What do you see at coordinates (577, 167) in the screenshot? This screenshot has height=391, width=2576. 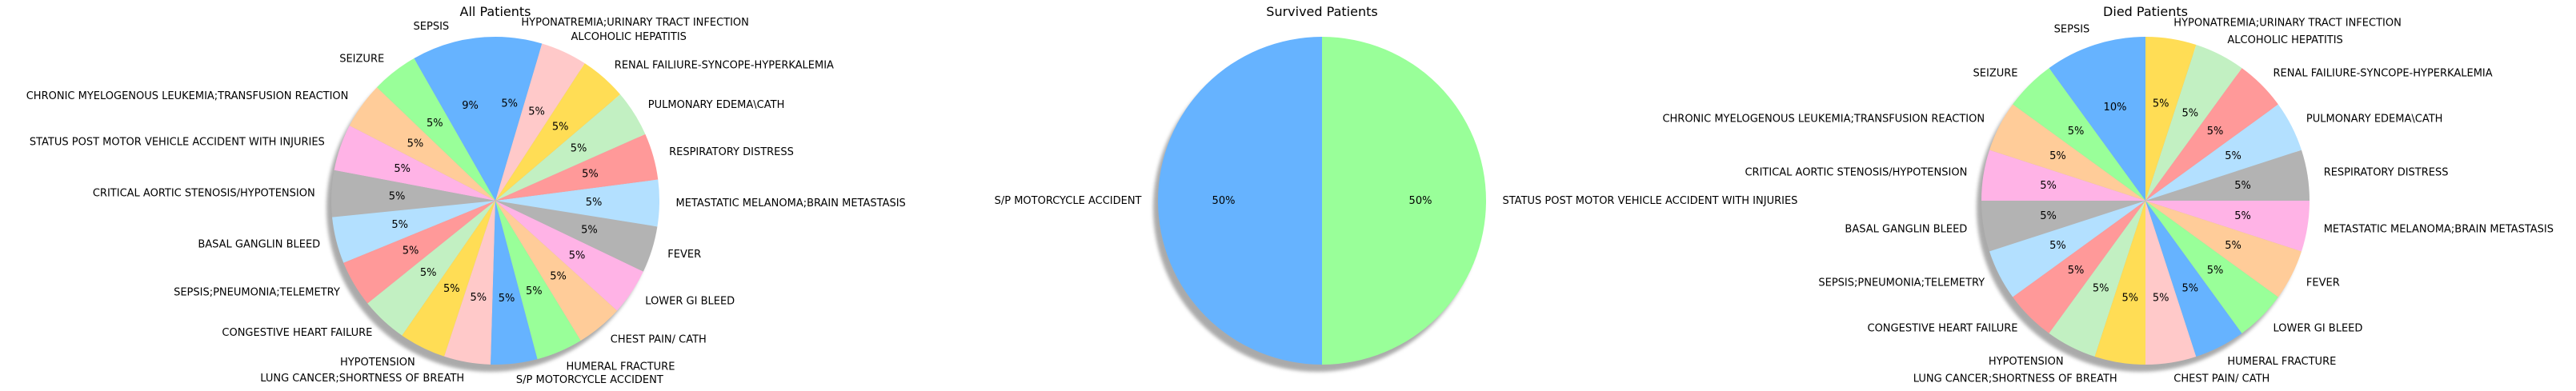 I see `pie-slice-respiratory-distress` at bounding box center [577, 167].